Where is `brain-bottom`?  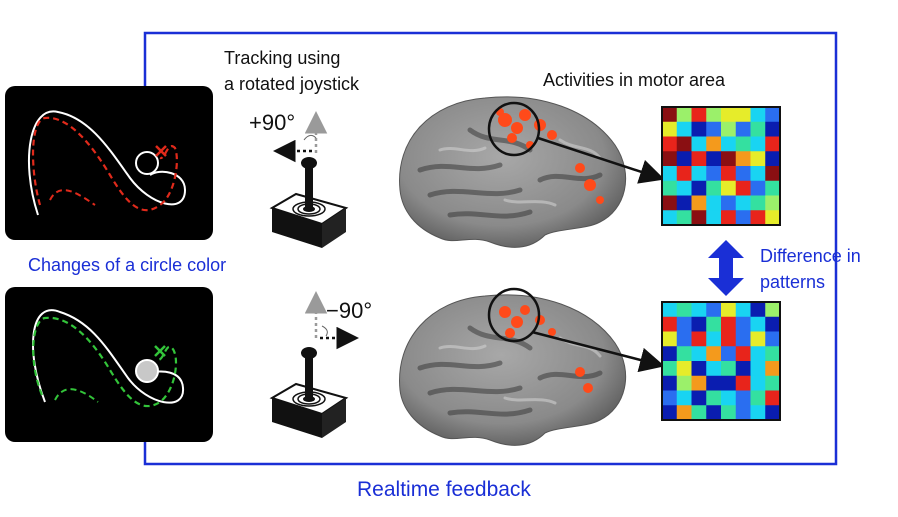 brain-bottom is located at coordinates (532, 366).